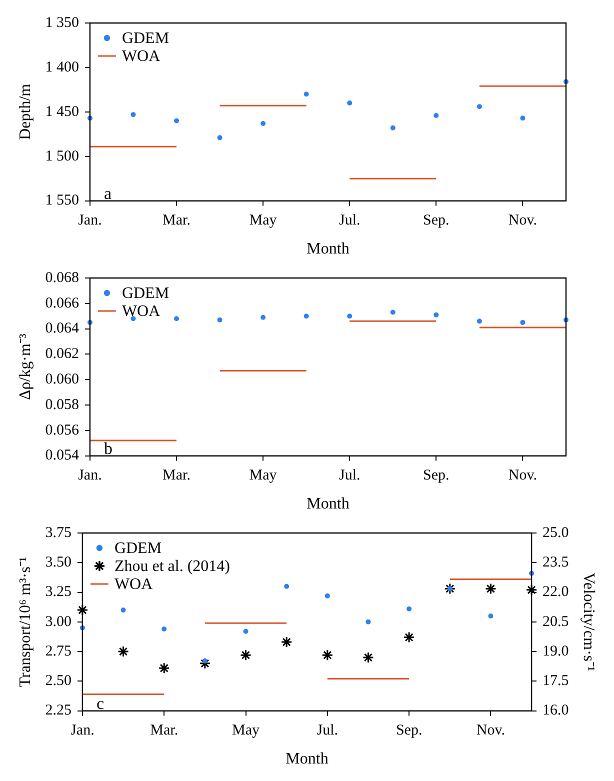 The image size is (614, 781). Describe the element at coordinates (62, 380) in the screenshot. I see `y-tick-label: 0.060` at that location.